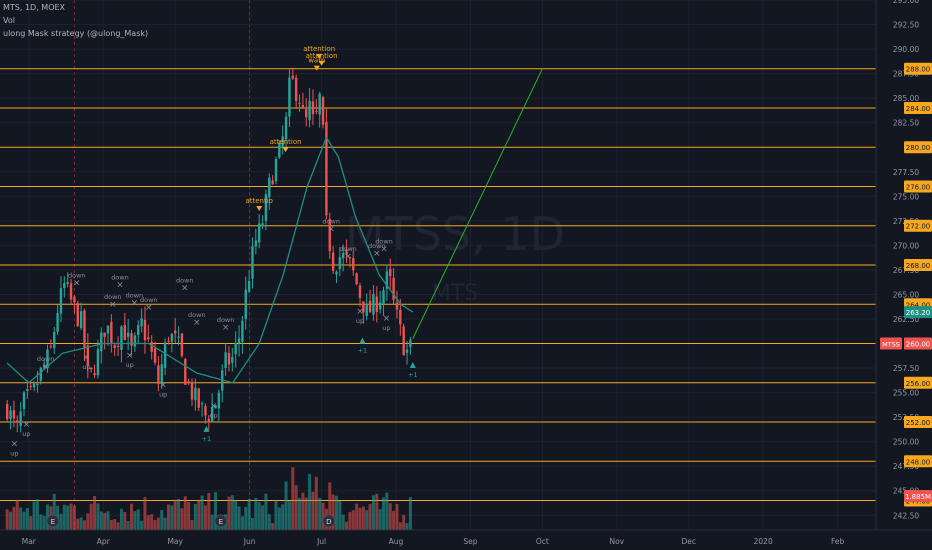  Describe the element at coordinates (321, 541) in the screenshot. I see `time-tick-label: Jul` at that location.